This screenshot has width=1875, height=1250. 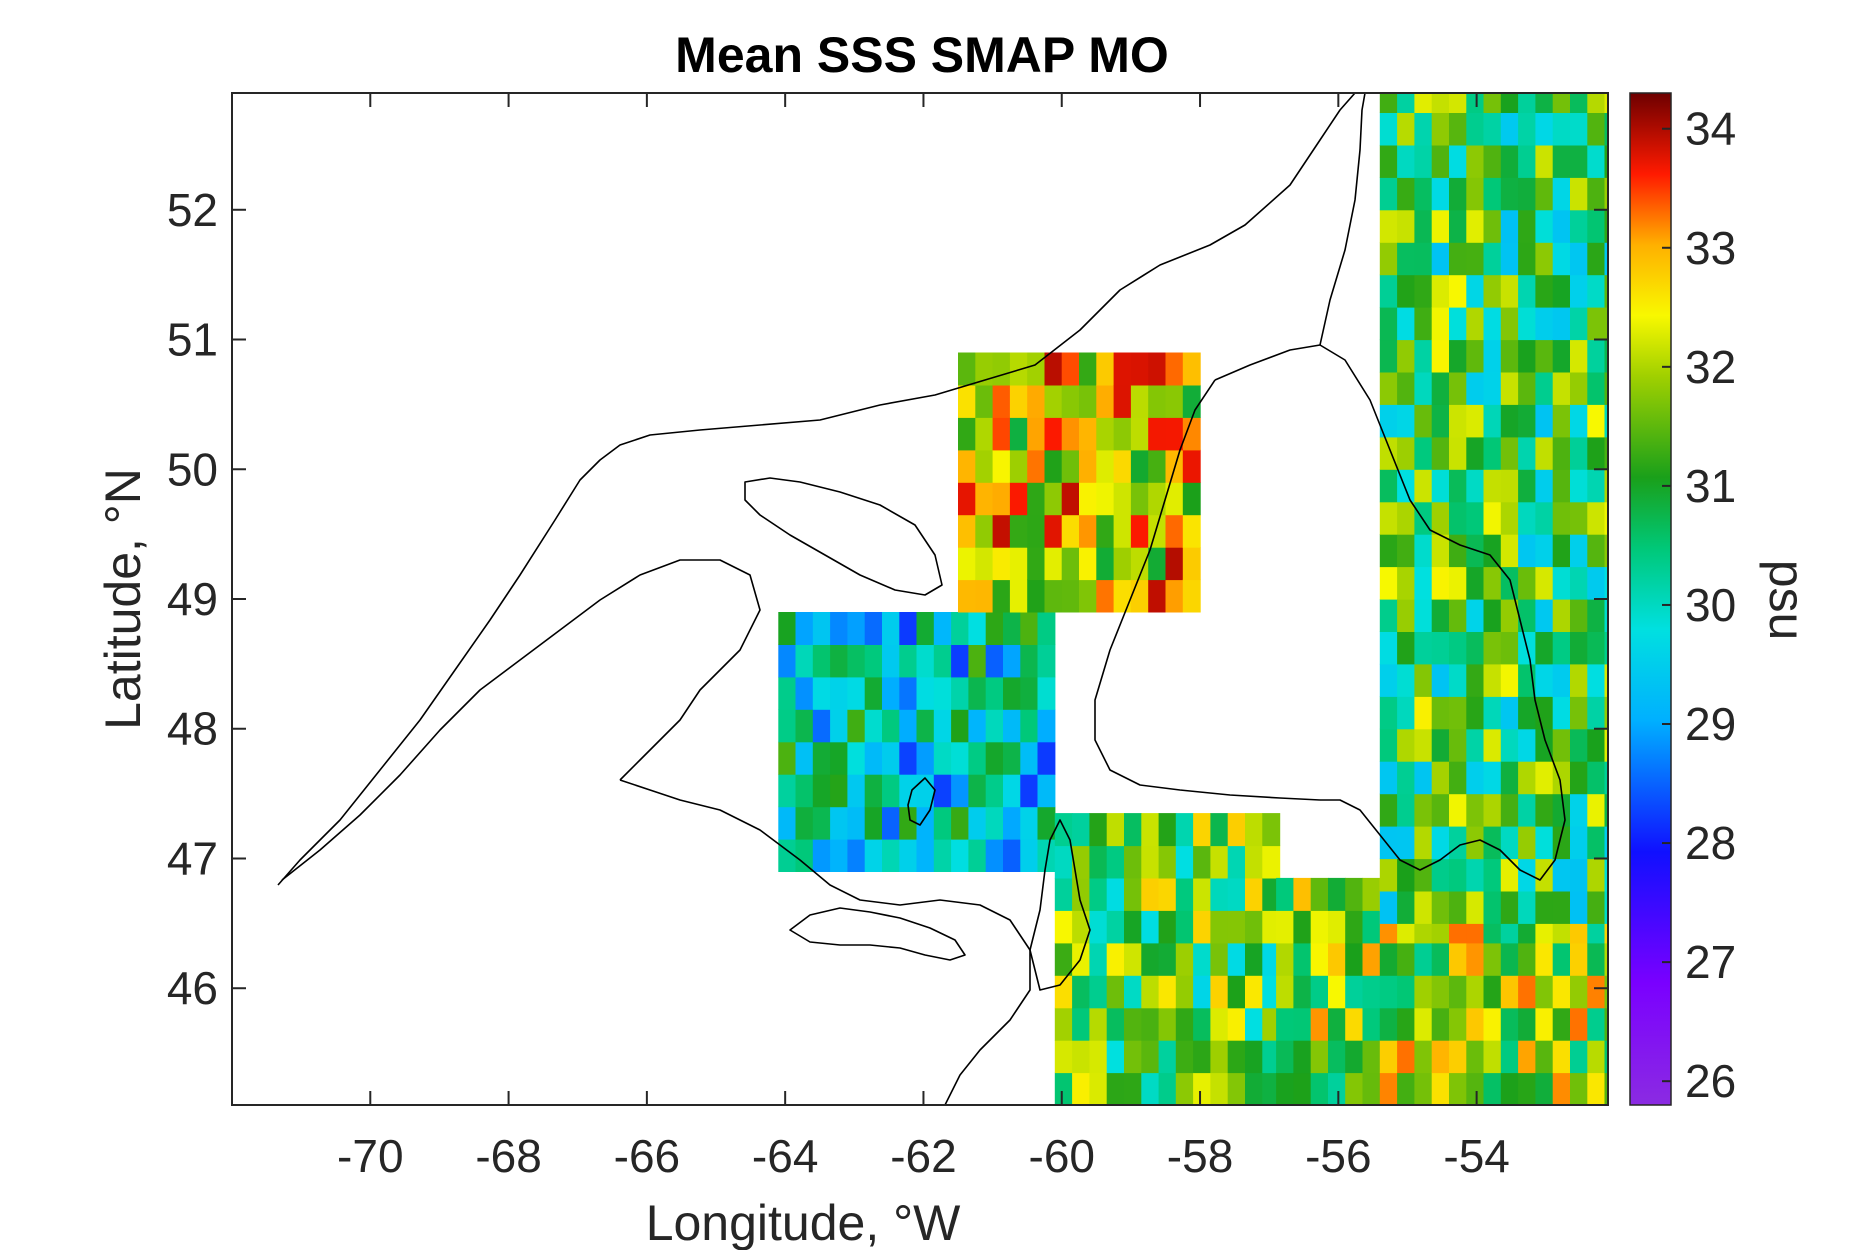 I want to click on coastline-anticosti, so click(x=843, y=536).